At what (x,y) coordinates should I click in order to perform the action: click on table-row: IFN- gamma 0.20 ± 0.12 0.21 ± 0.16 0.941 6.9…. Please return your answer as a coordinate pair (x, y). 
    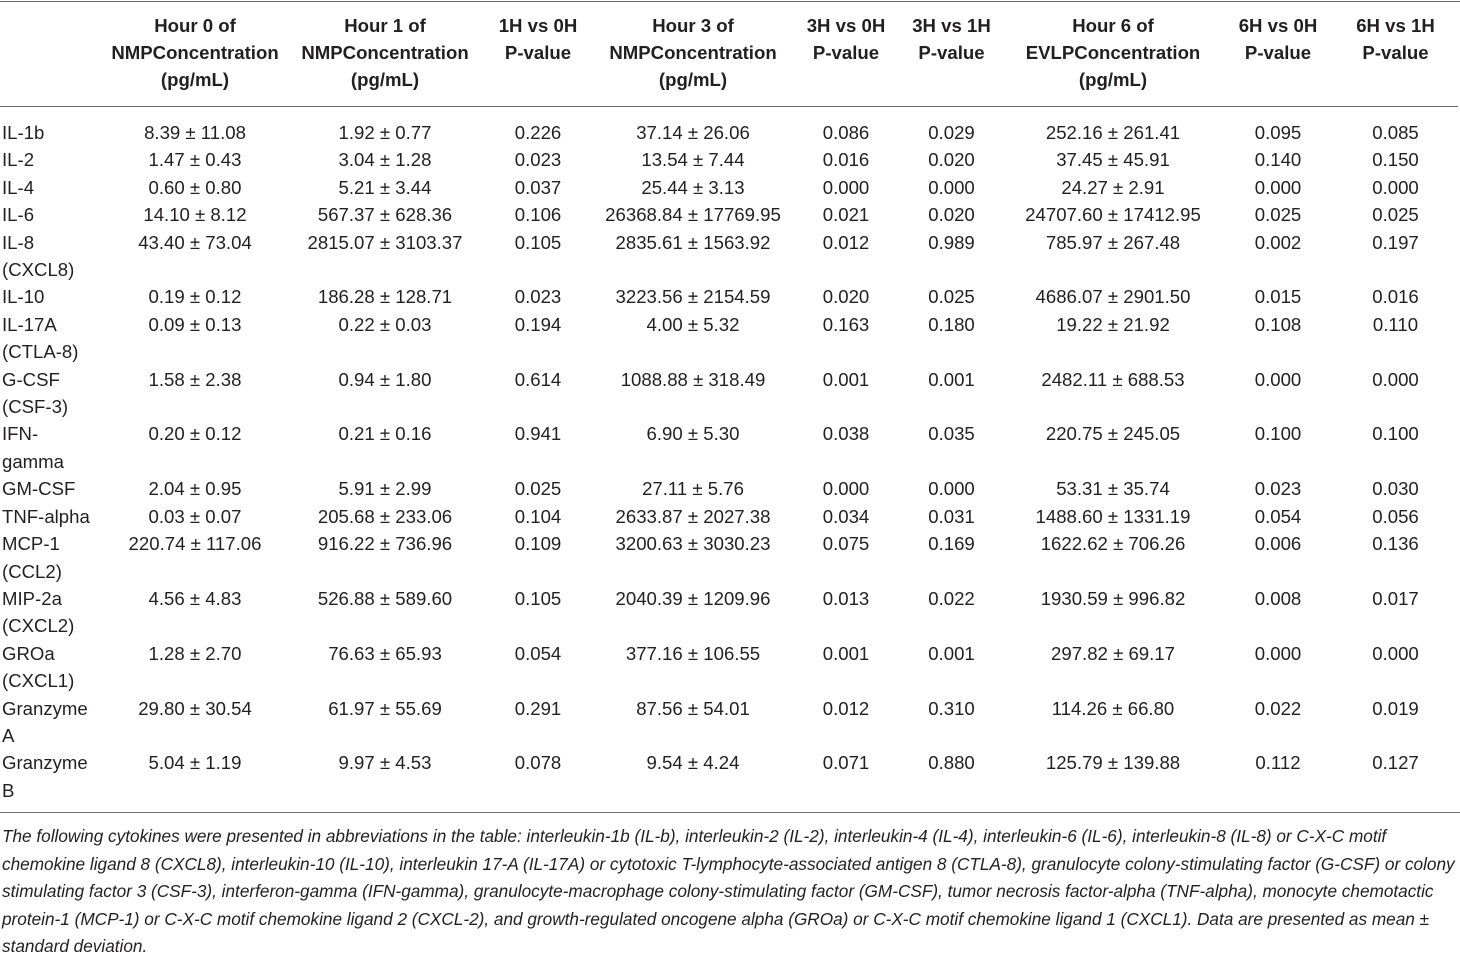
    Looking at the image, I should click on (729, 447).